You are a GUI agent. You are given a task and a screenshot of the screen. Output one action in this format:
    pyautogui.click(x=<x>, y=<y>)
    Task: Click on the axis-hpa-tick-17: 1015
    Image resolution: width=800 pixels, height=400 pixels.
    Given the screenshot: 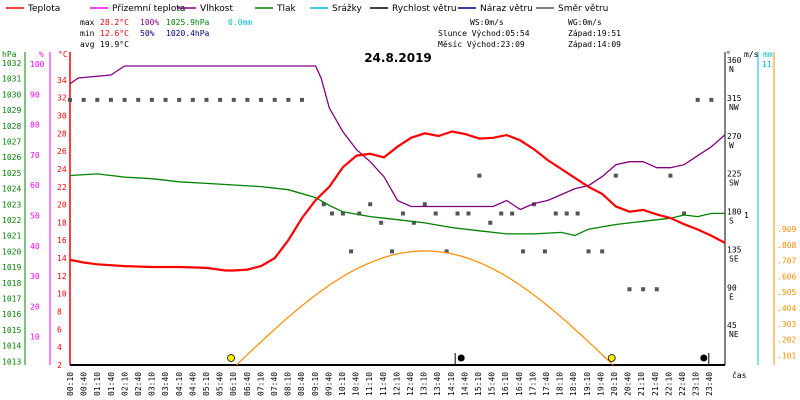 What is the action you would take?
    pyautogui.click(x=11, y=330)
    